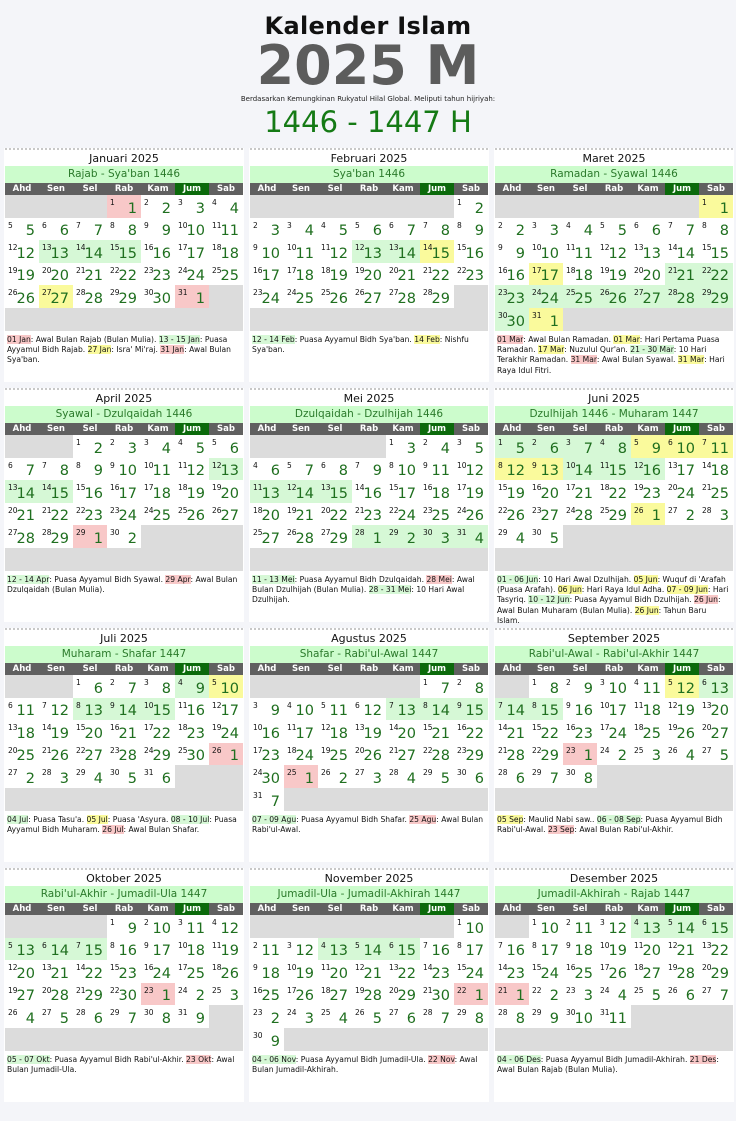  What do you see at coordinates (267, 731) in the screenshot?
I see `day-cell: 10 16` at bounding box center [267, 731].